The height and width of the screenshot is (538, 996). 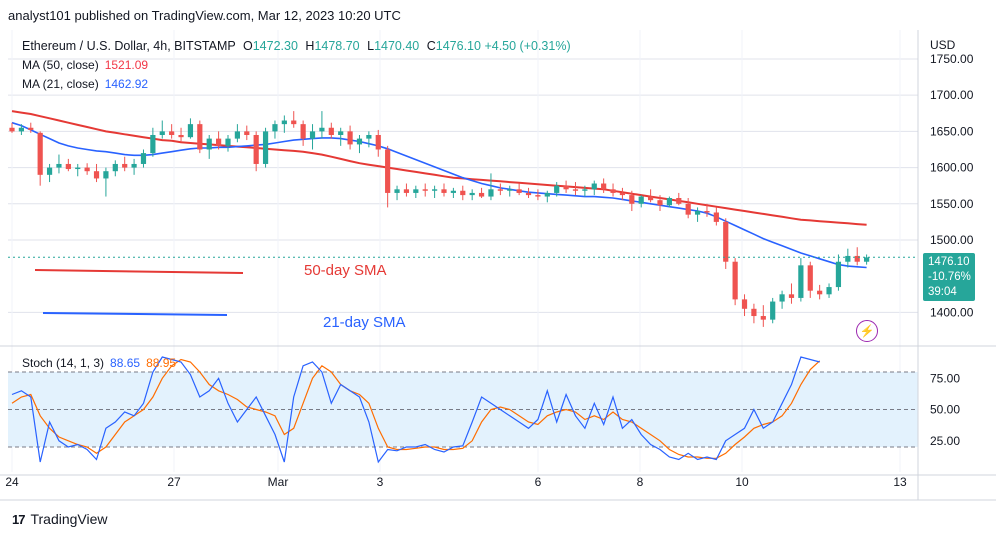 What do you see at coordinates (952, 240) in the screenshot?
I see `price-tick-label: 1500.00` at bounding box center [952, 240].